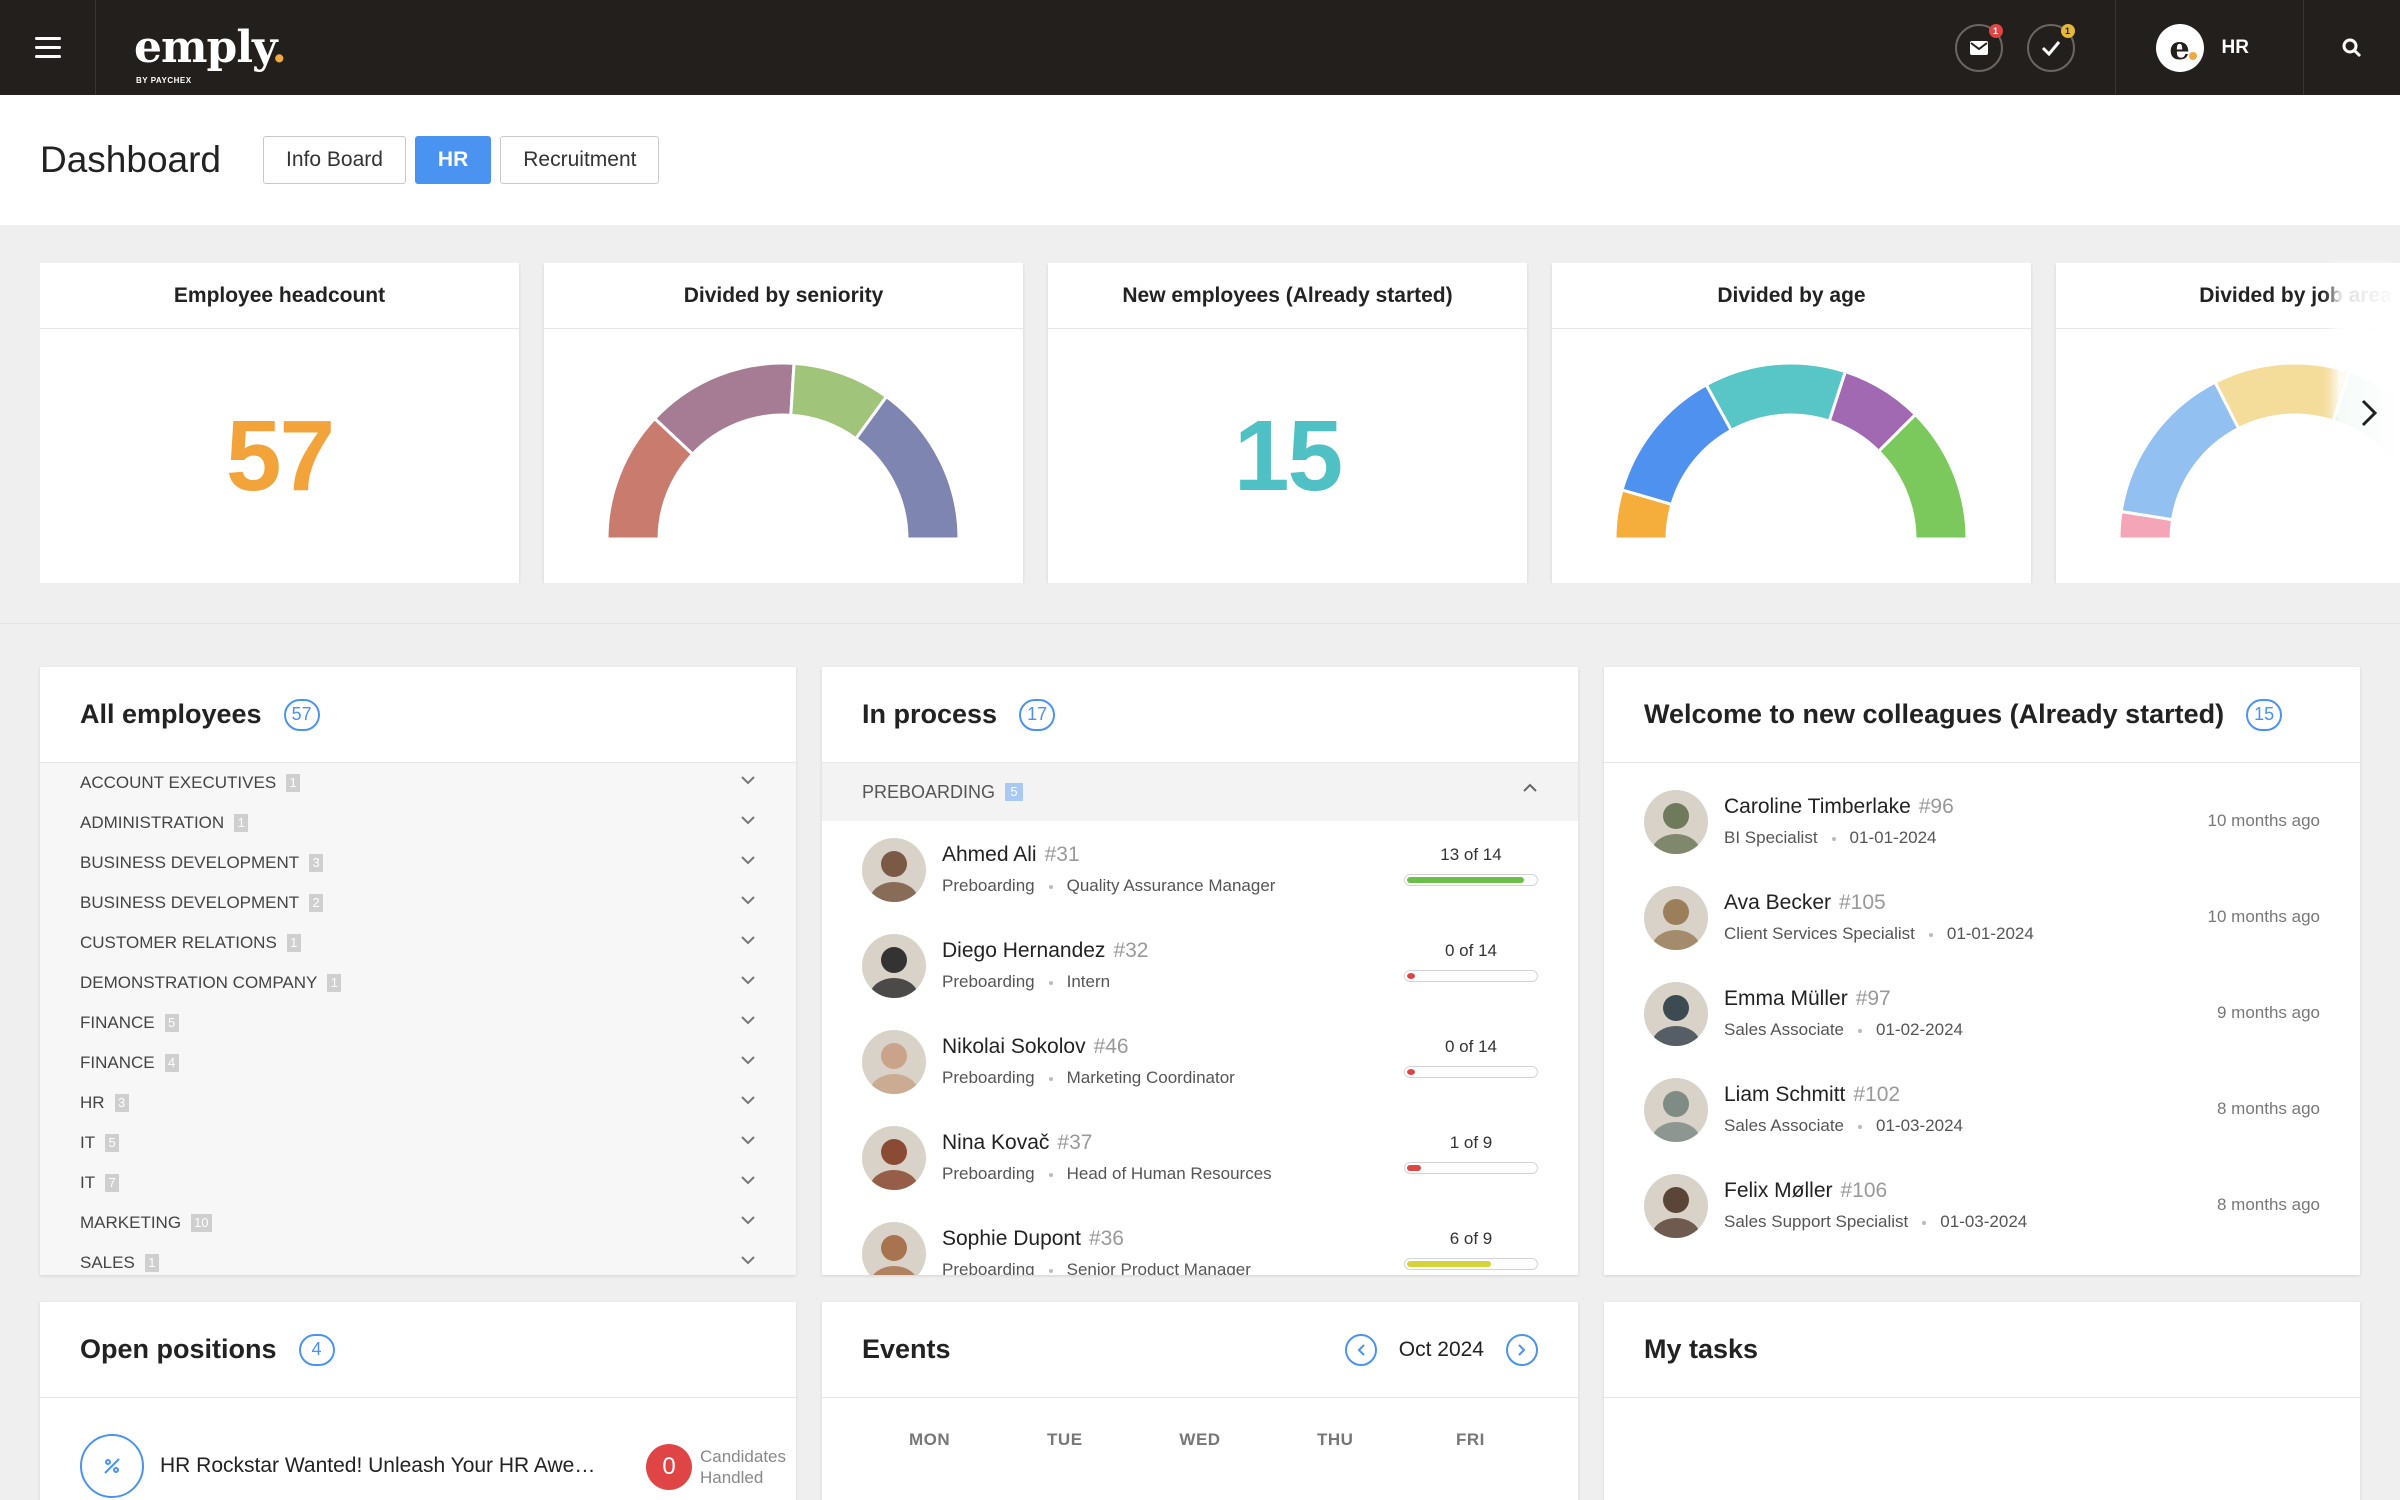 The image size is (2400, 1500). What do you see at coordinates (453, 160) in the screenshot?
I see `tab-hr: HR` at bounding box center [453, 160].